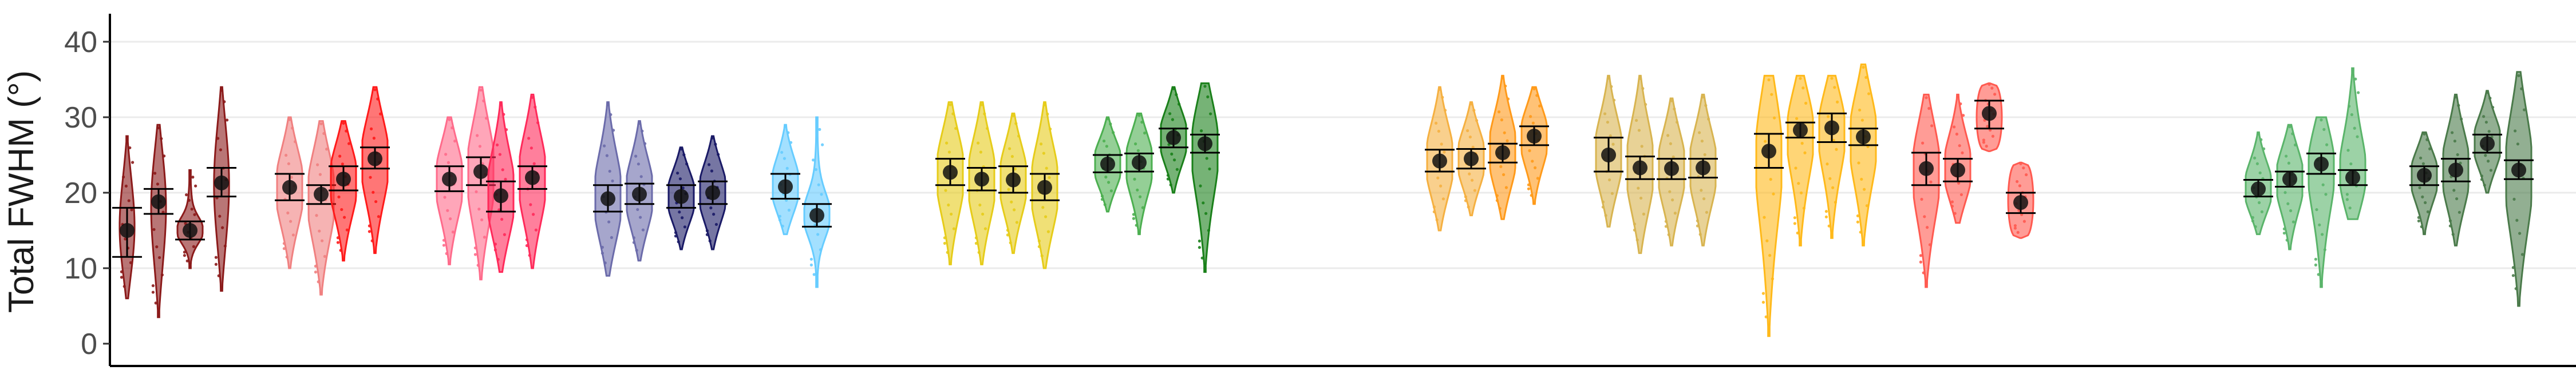 Image resolution: width=2576 pixels, height=386 pixels. What do you see at coordinates (80, 42) in the screenshot?
I see `y-tick-label: 40` at bounding box center [80, 42].